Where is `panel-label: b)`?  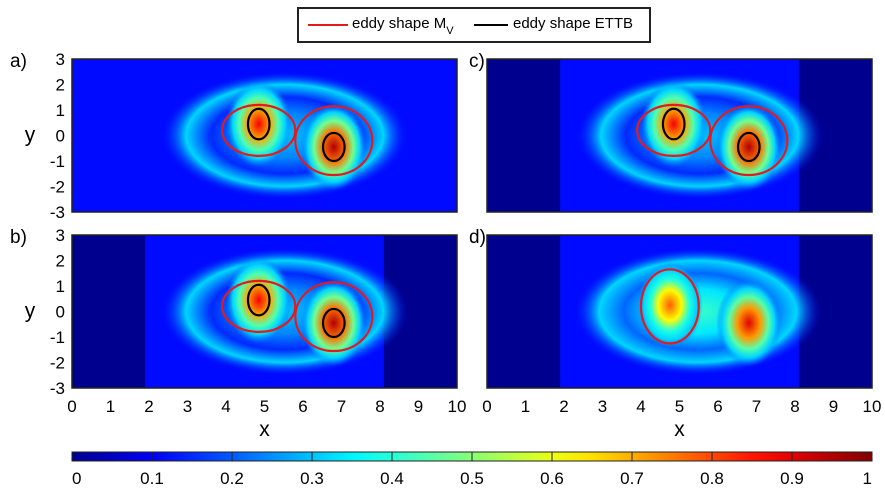
panel-label: b) is located at coordinates (18, 237).